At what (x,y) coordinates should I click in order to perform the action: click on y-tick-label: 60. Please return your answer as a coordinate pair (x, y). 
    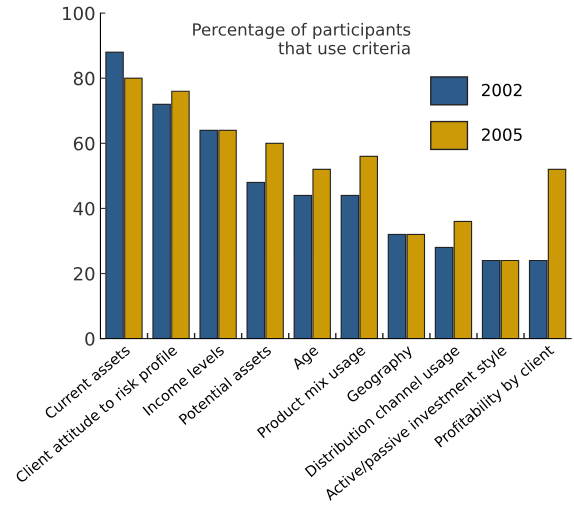
    Looking at the image, I should click on (84, 143).